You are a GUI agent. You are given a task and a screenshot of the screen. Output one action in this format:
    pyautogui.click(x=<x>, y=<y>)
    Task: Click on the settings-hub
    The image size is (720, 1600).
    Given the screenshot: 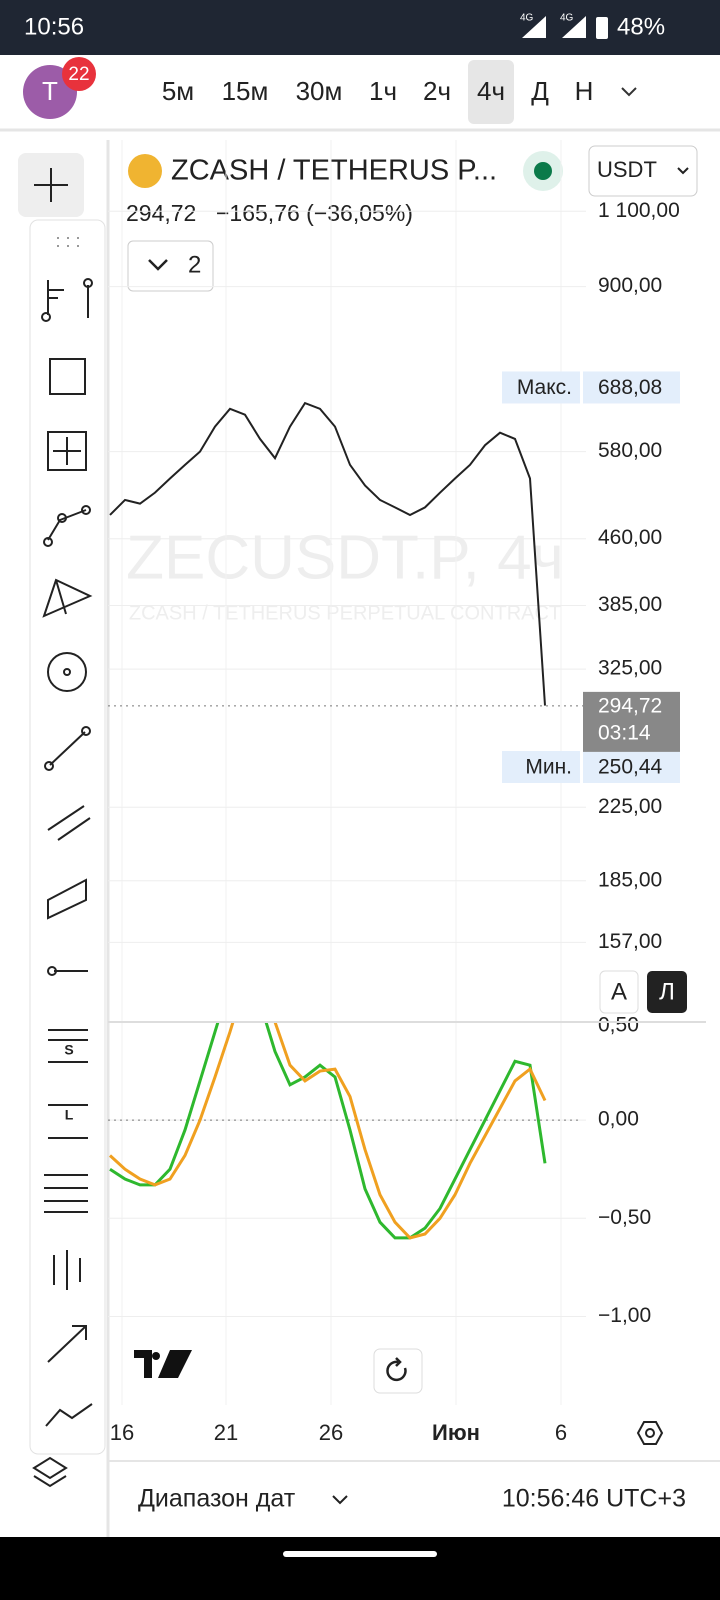 What is the action you would take?
    pyautogui.click(x=650, y=1433)
    